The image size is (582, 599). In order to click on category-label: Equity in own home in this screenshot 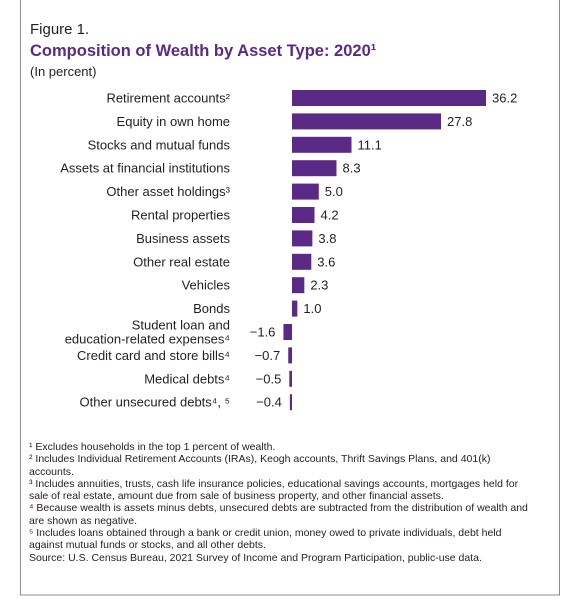, I will do `click(173, 121)`.